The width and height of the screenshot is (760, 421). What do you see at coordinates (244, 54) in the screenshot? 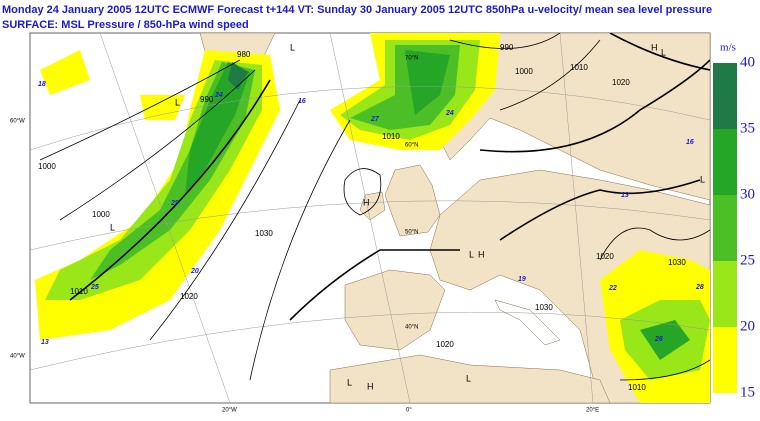
I see `isobar-label: 980` at bounding box center [244, 54].